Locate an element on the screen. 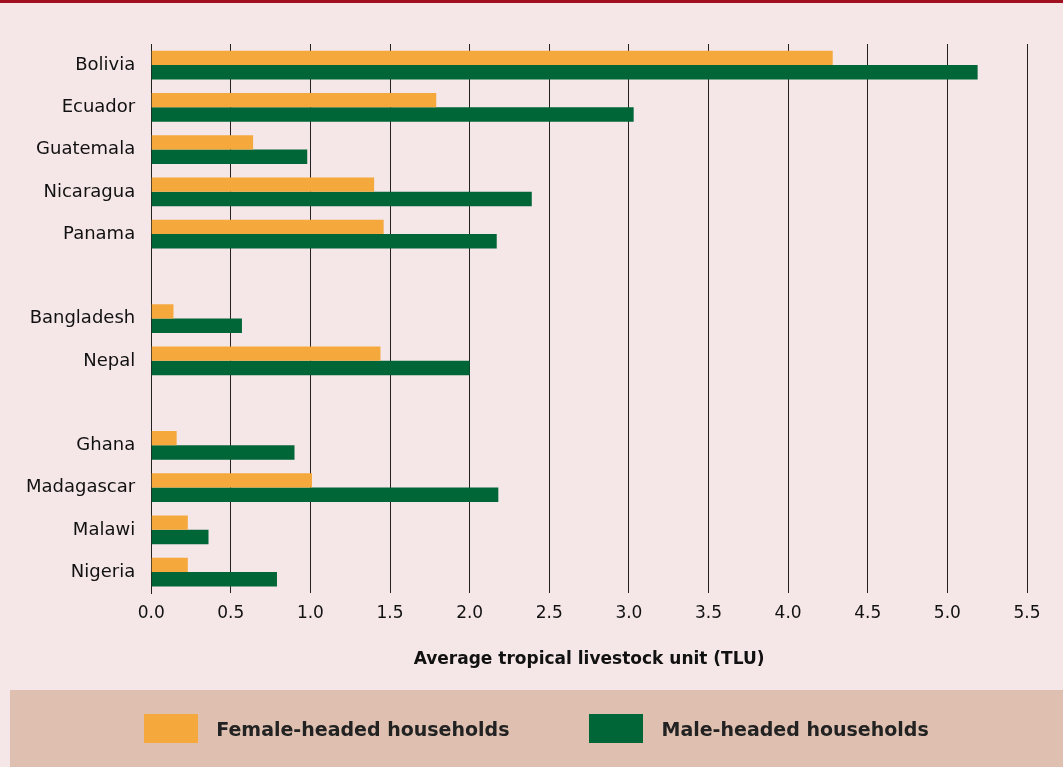 Image resolution: width=1063 pixels, height=767 pixels. x-tick-label: 2.5 is located at coordinates (549, 611).